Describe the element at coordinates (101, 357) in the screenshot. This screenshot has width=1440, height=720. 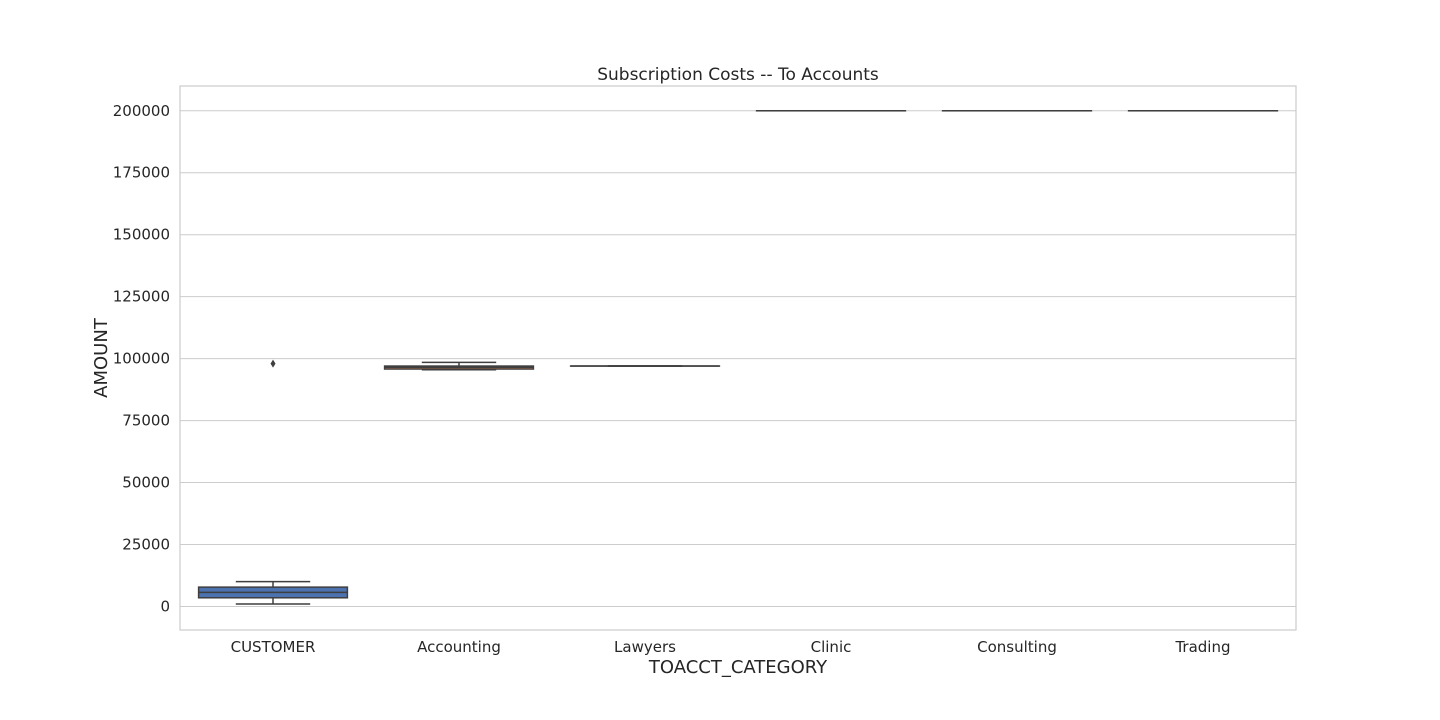
I see `y-axis-label: AMOUNT` at that location.